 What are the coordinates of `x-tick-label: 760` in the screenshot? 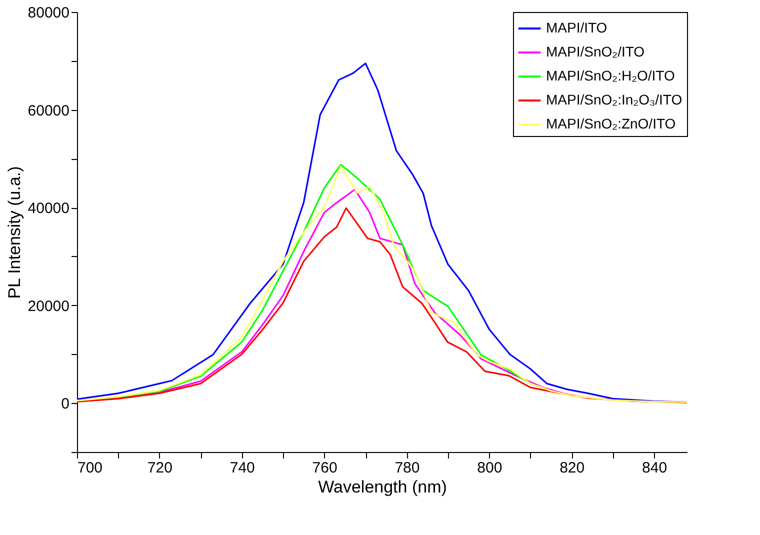 It's located at (325, 468).